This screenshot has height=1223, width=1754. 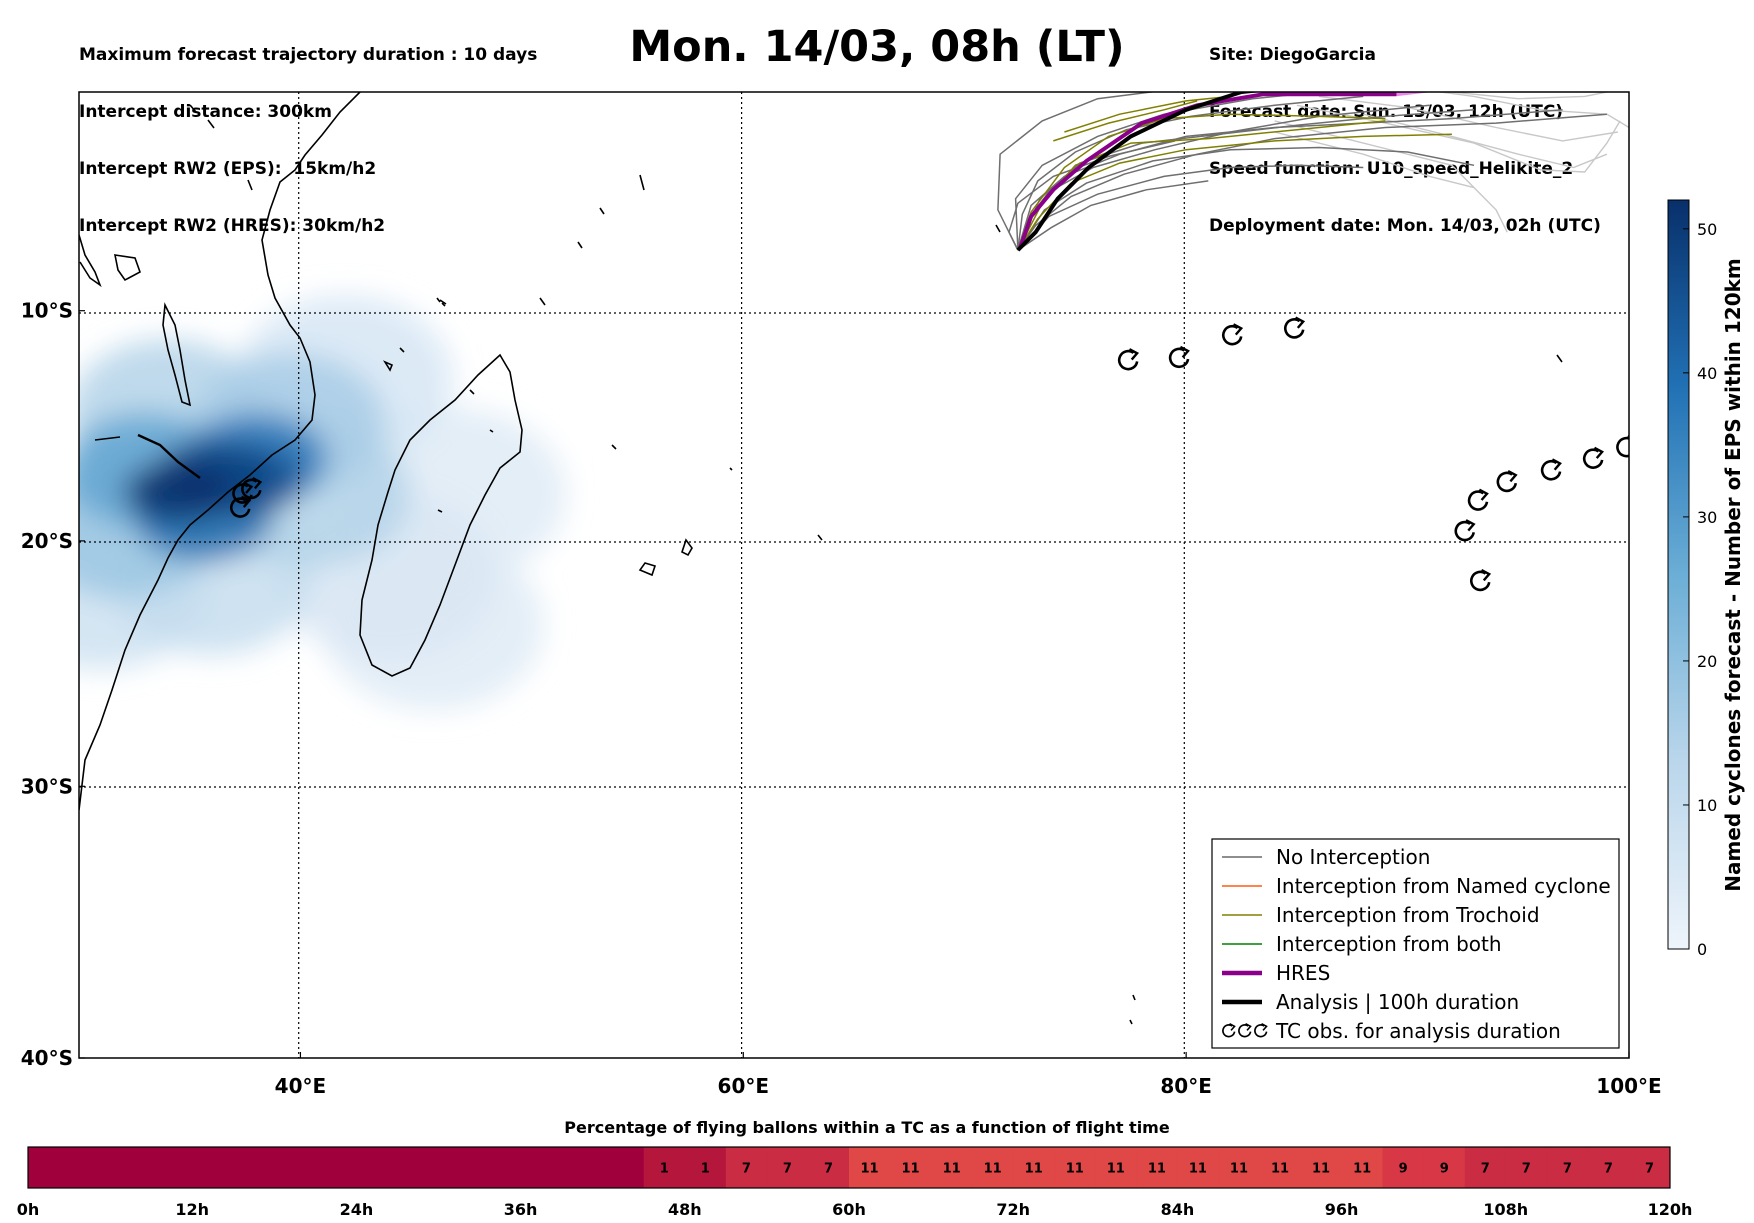 What do you see at coordinates (28, 1209) in the screenshot?
I see `strip-tick-label: 0h` at bounding box center [28, 1209].